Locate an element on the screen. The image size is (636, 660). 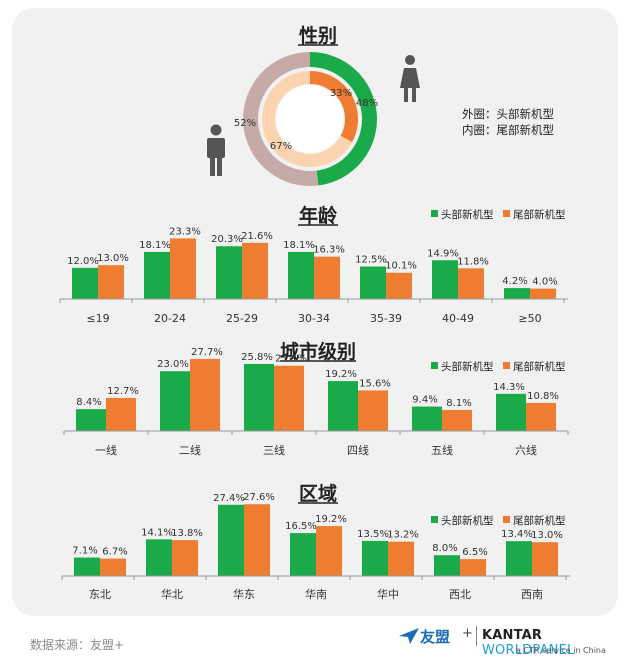
category-label: 三线 is located at coordinates (274, 450).